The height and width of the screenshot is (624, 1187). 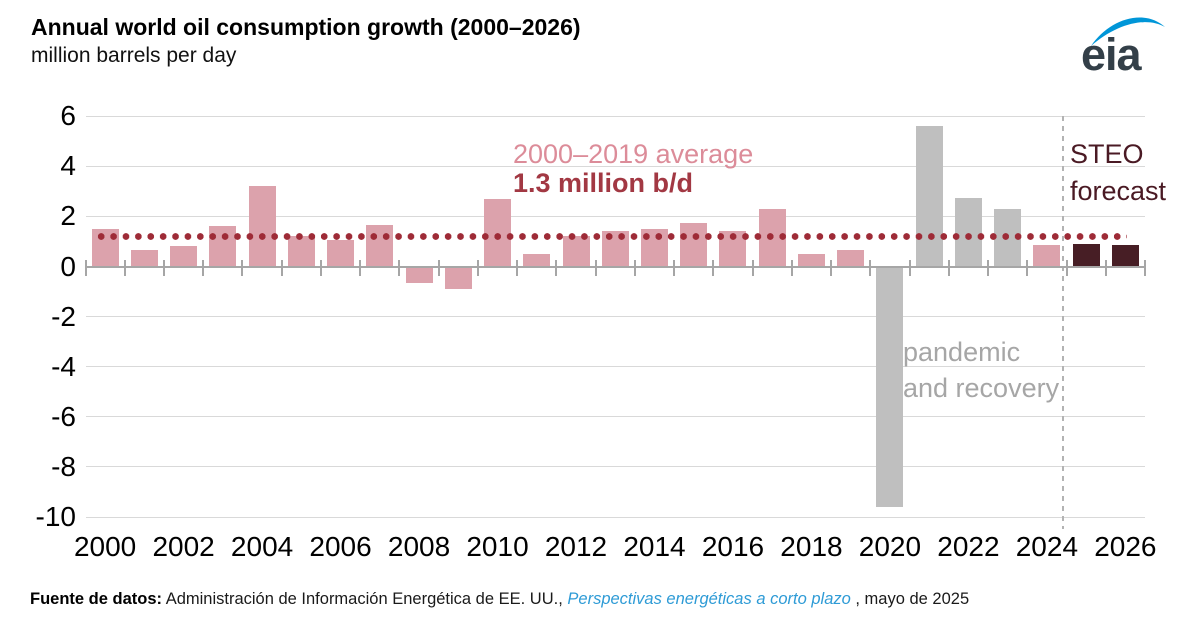 What do you see at coordinates (340, 546) in the screenshot?
I see `x-axis-label-2006: 2006` at bounding box center [340, 546].